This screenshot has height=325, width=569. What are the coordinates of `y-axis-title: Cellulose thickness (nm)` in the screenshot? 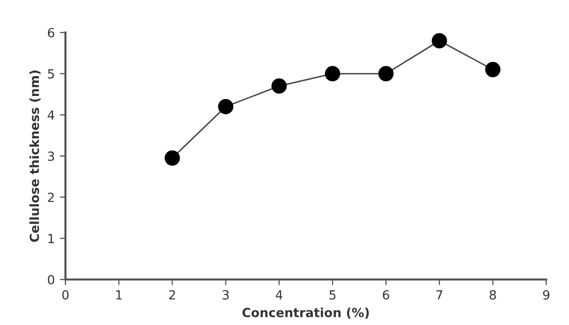 It's located at (35, 156).